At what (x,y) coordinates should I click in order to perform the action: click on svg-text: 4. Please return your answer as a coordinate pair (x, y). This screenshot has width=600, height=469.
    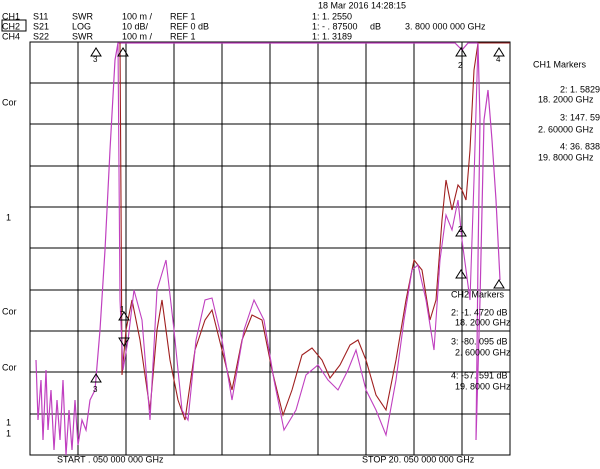
    Looking at the image, I should click on (498, 59).